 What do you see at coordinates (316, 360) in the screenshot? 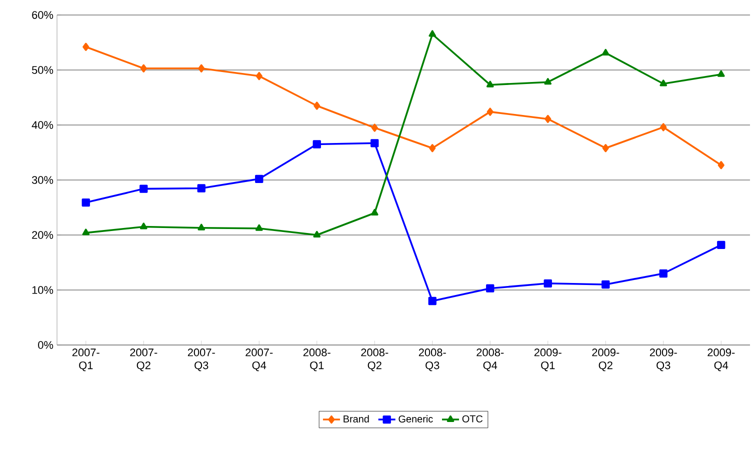
I see `x-tick-label: 2008-Q1` at bounding box center [316, 360].